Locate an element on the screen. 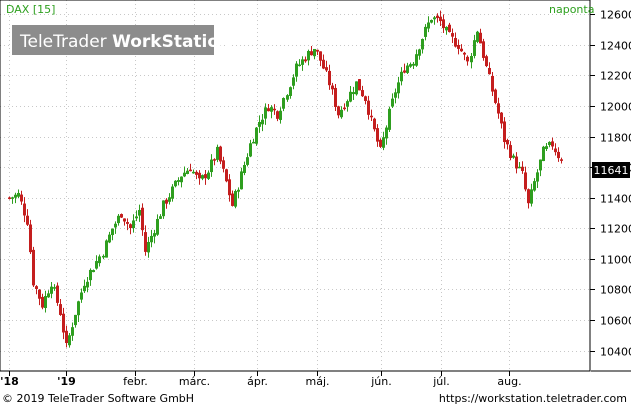  watermark-box: TeleTrader WorkStation is located at coordinates (121, 40).